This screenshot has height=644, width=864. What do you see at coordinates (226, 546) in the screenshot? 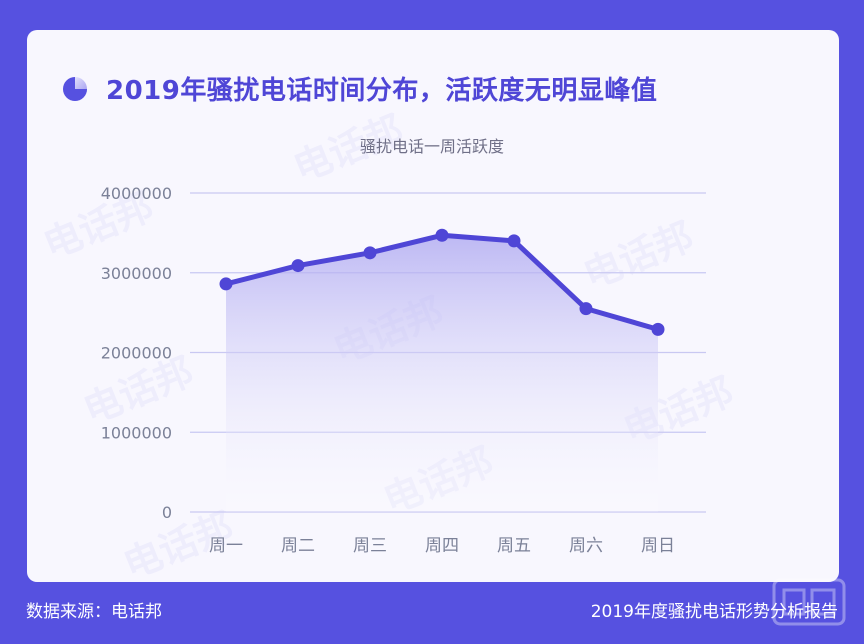
I see `x-tick-label: 周一` at bounding box center [226, 546].